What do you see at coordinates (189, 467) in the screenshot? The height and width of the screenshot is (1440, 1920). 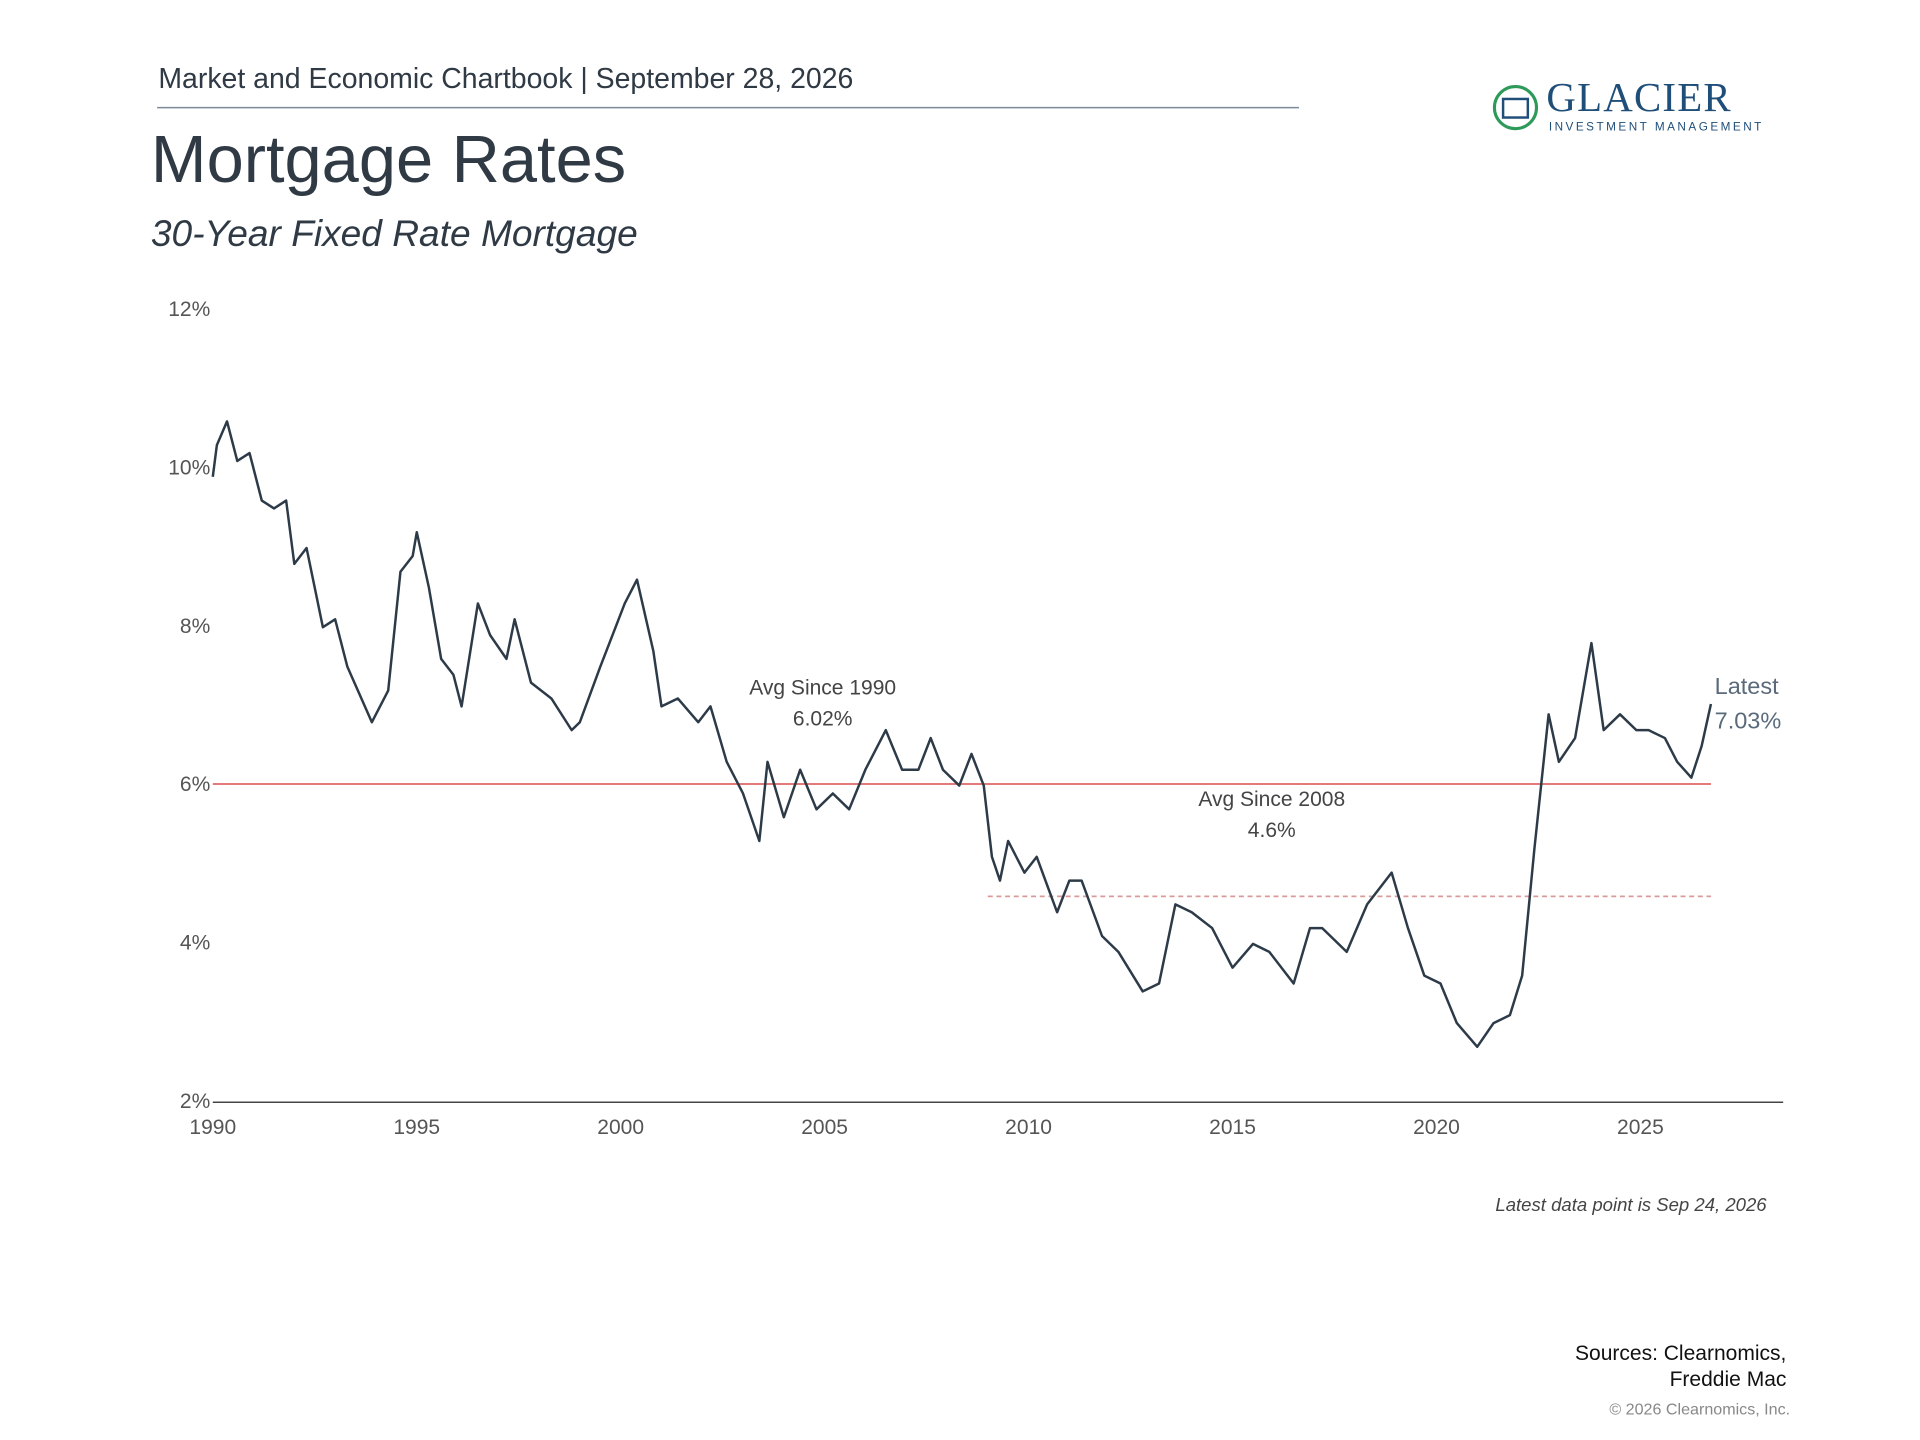 I see `y-tick-label: 10%` at bounding box center [189, 467].